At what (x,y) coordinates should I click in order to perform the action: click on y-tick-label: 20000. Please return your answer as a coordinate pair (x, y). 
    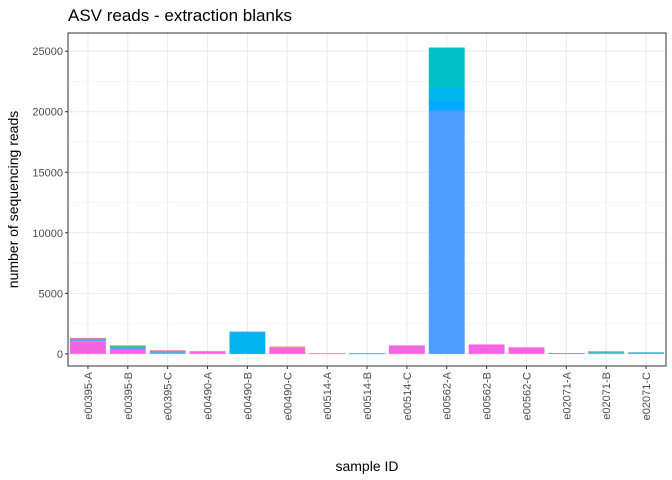
    Looking at the image, I should click on (47, 113).